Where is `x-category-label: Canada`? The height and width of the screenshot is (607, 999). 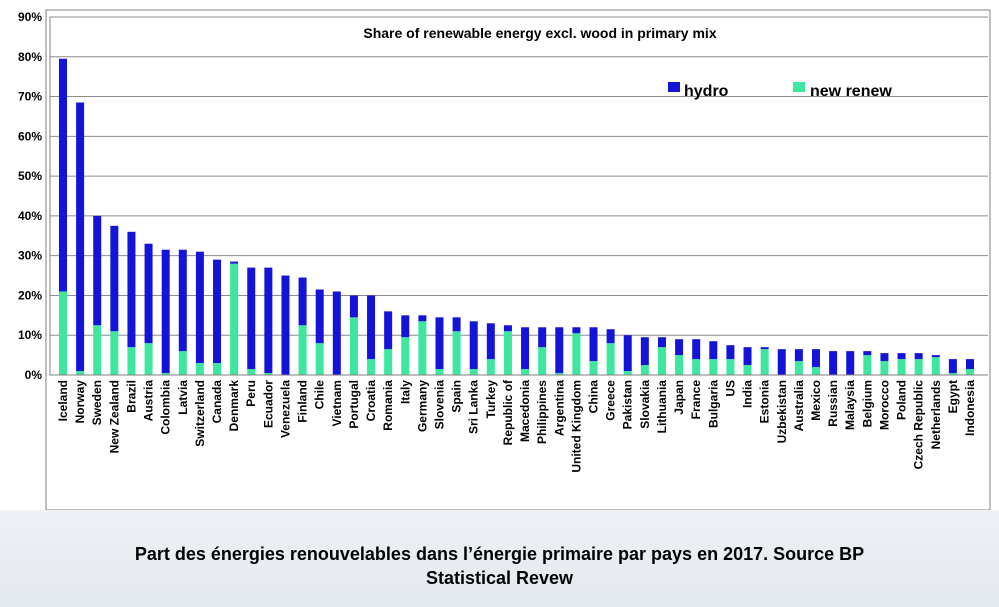 x-category-label: Canada is located at coordinates (217, 402).